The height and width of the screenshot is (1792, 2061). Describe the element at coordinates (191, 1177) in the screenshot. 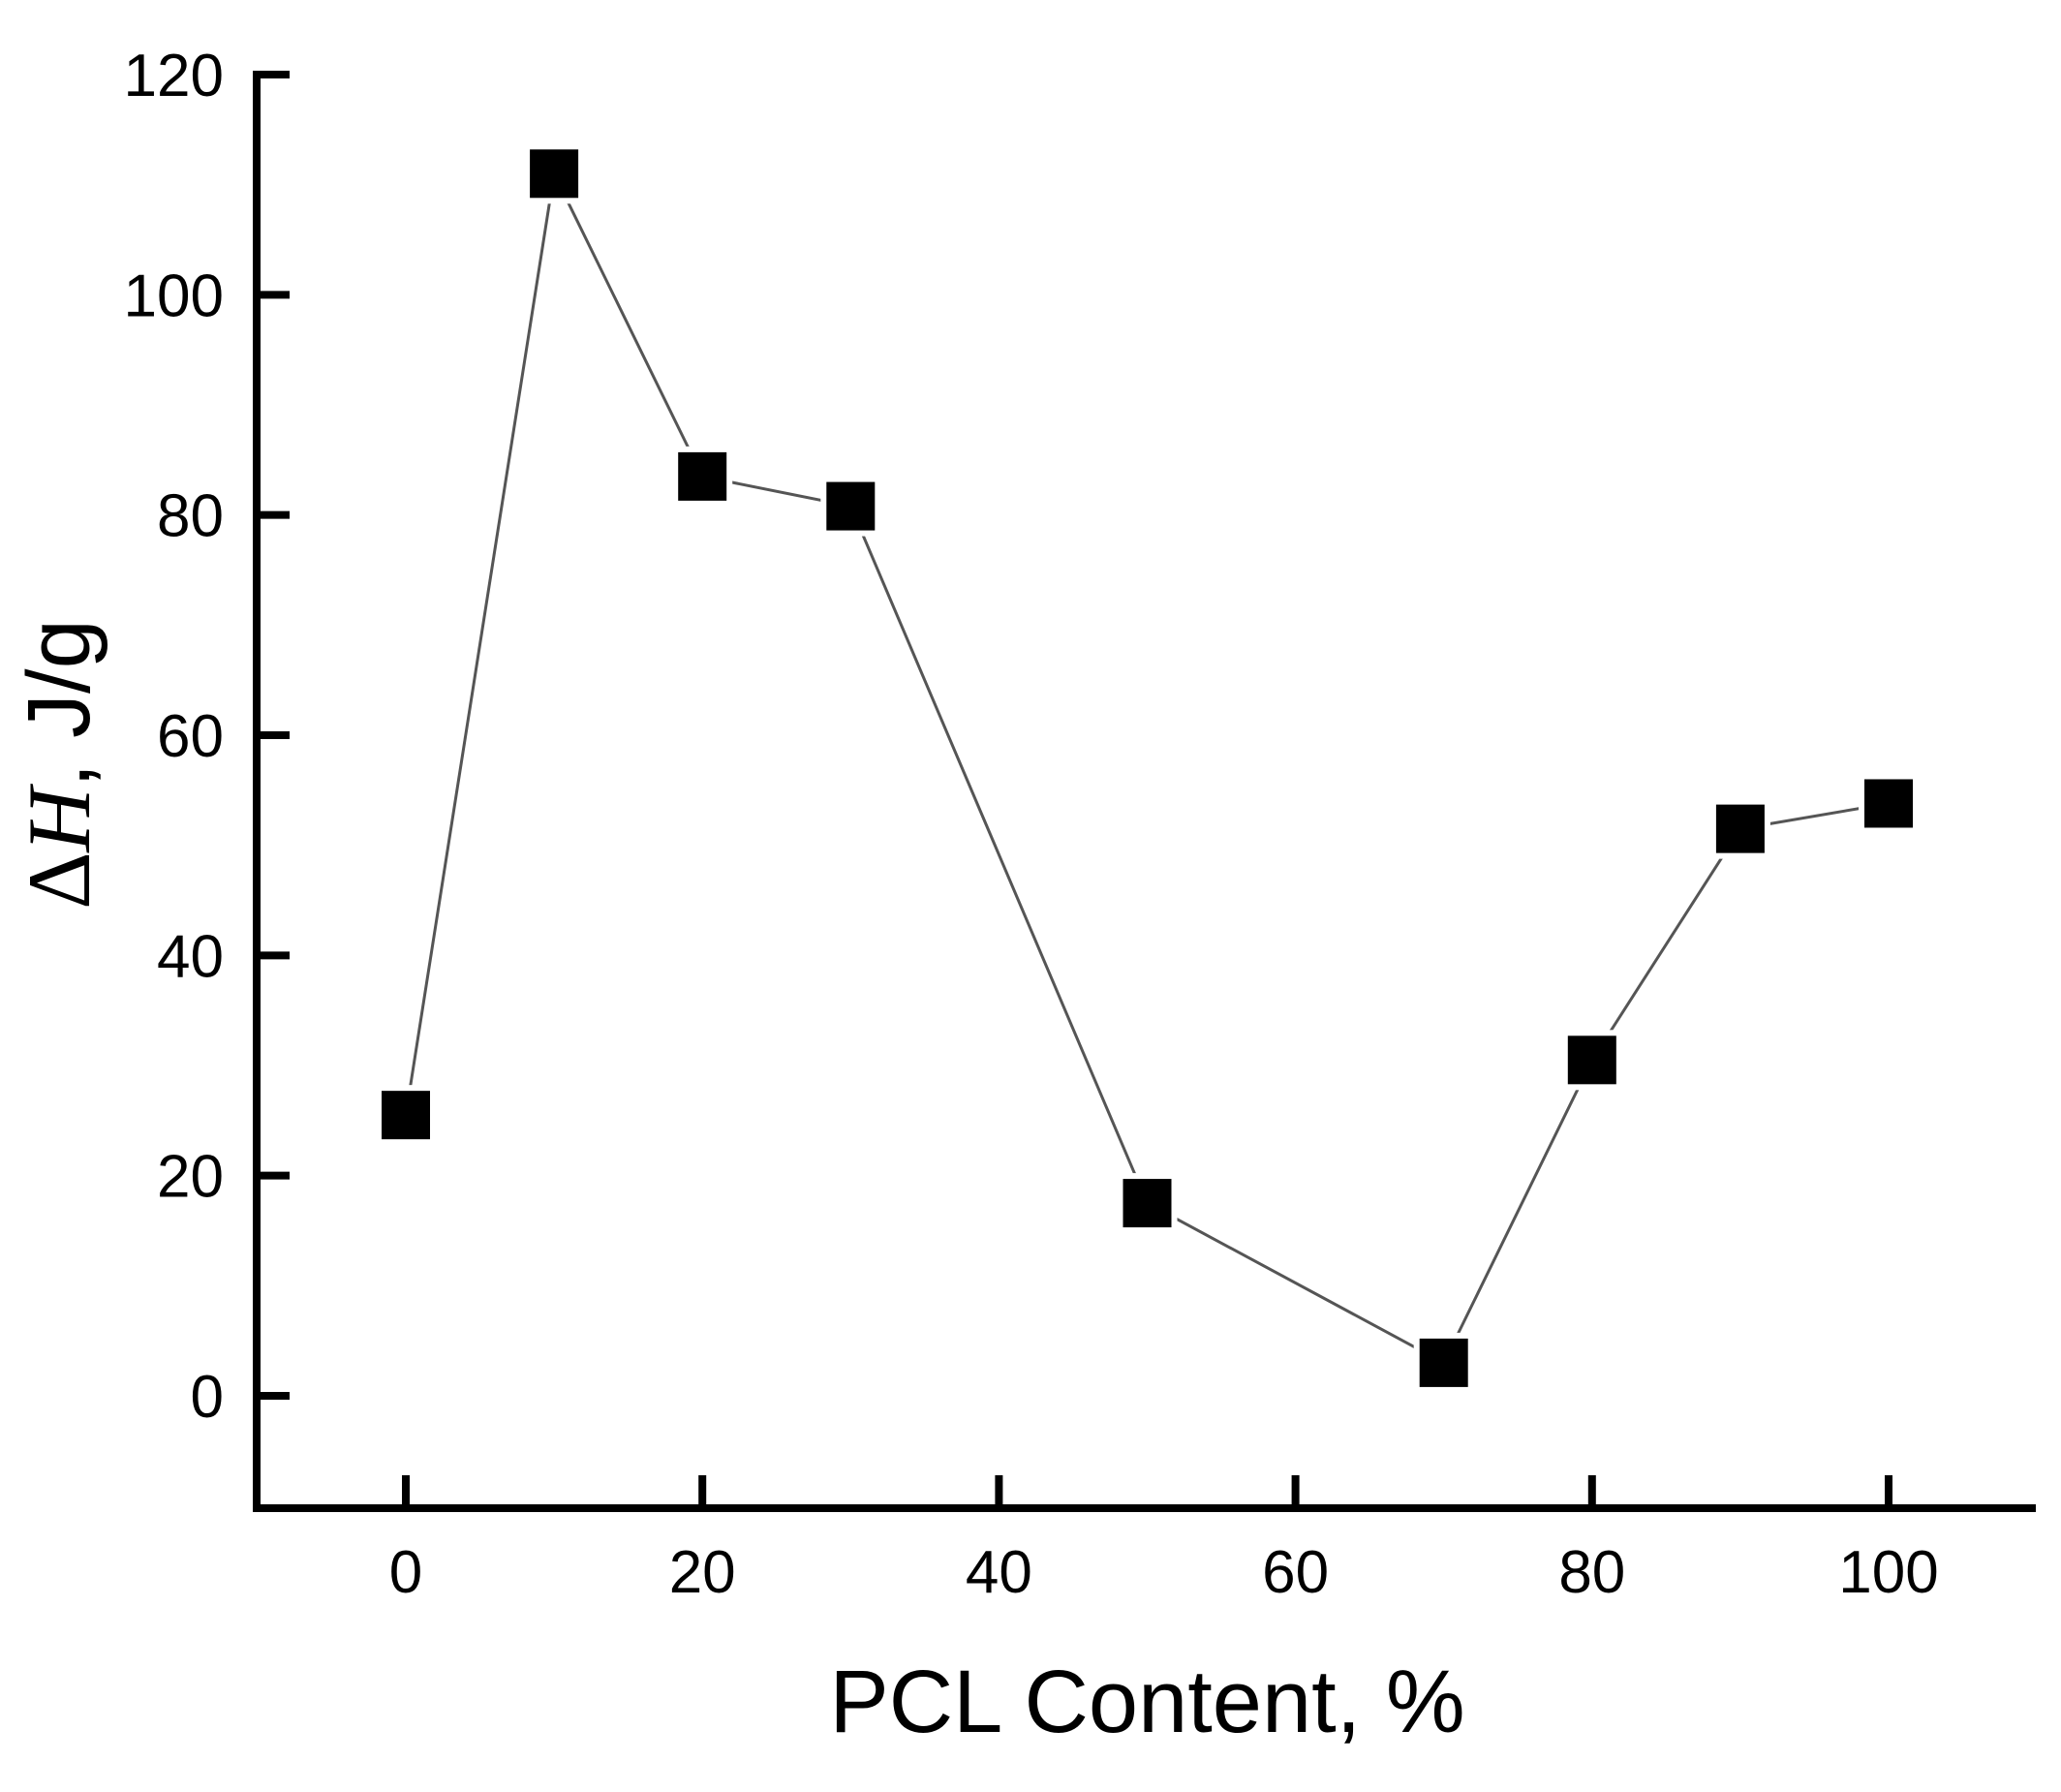

I see `y-tick-label: 20` at that location.